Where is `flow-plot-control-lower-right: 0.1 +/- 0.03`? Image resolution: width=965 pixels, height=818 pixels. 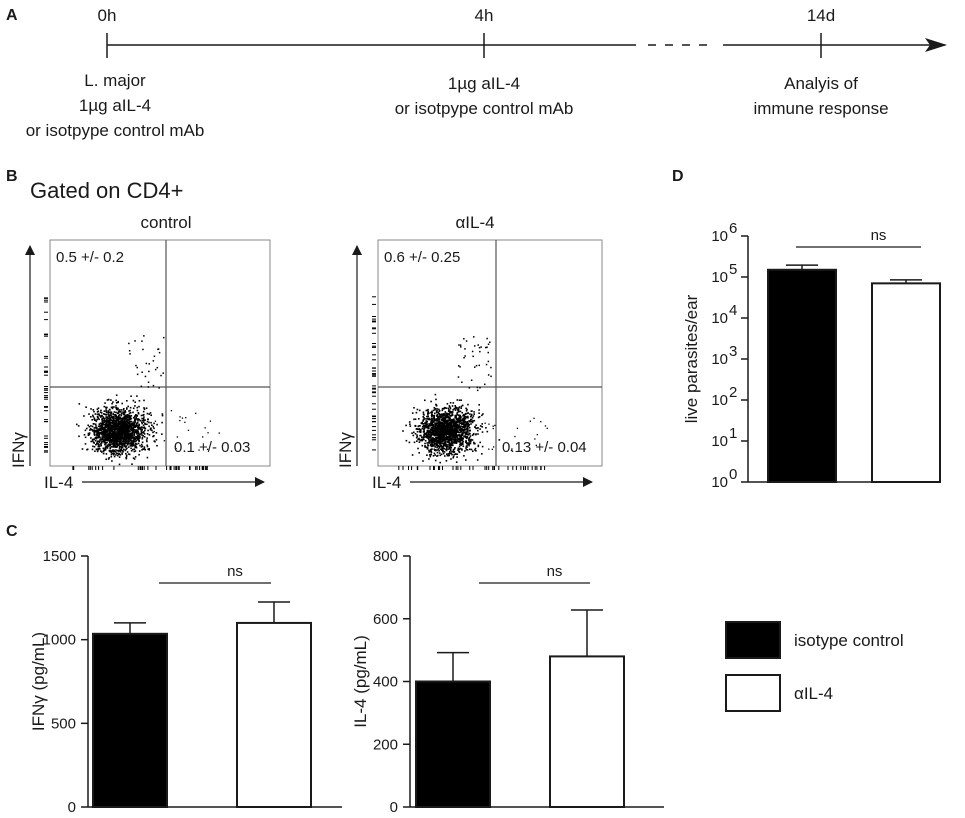 flow-plot-control-lower-right: 0.1 +/- 0.03 is located at coordinates (212, 447).